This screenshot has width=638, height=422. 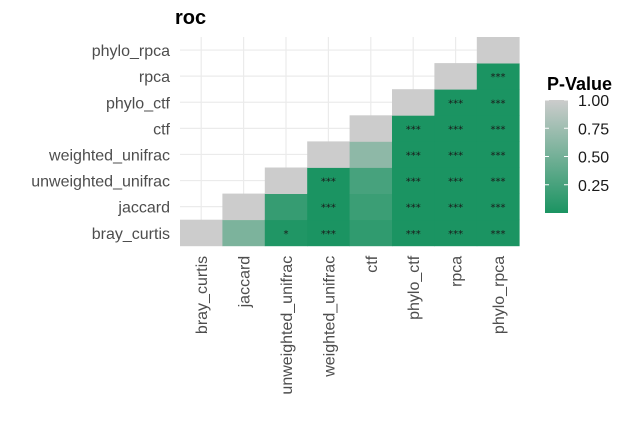 I want to click on chart-title: roc, so click(x=190, y=18).